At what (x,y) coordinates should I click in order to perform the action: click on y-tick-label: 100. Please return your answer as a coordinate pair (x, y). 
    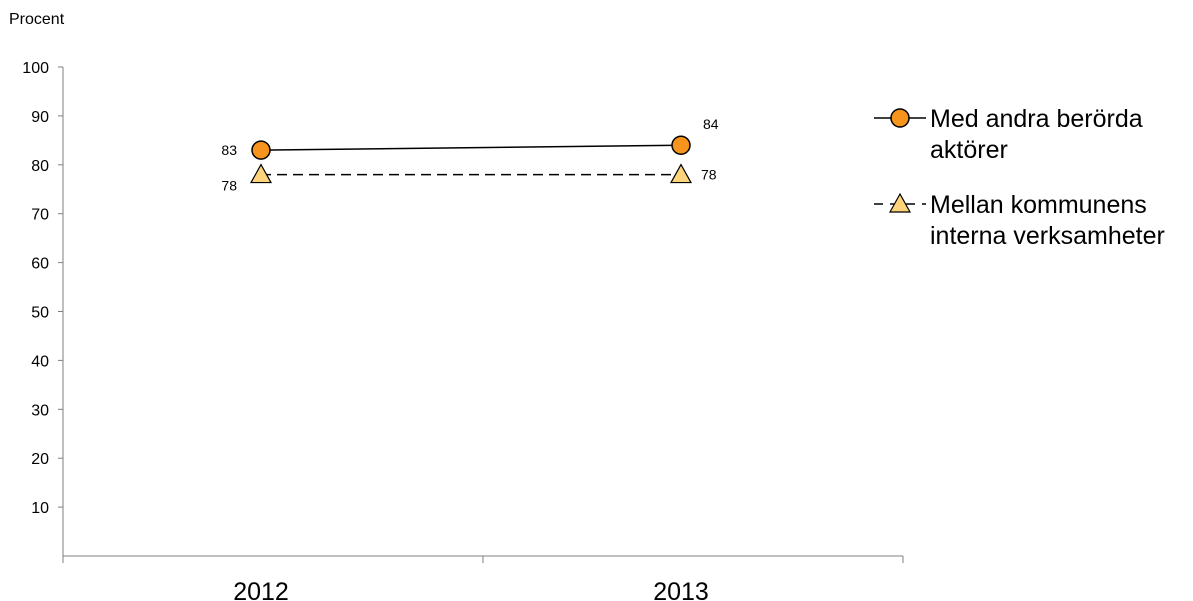
    Looking at the image, I should click on (35, 68).